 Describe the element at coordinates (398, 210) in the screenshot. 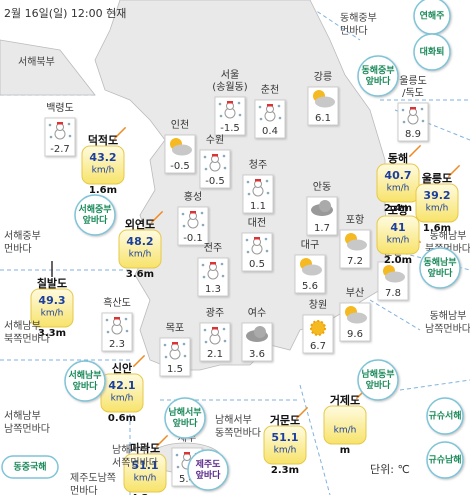

I see `station-name: 포항` at that location.